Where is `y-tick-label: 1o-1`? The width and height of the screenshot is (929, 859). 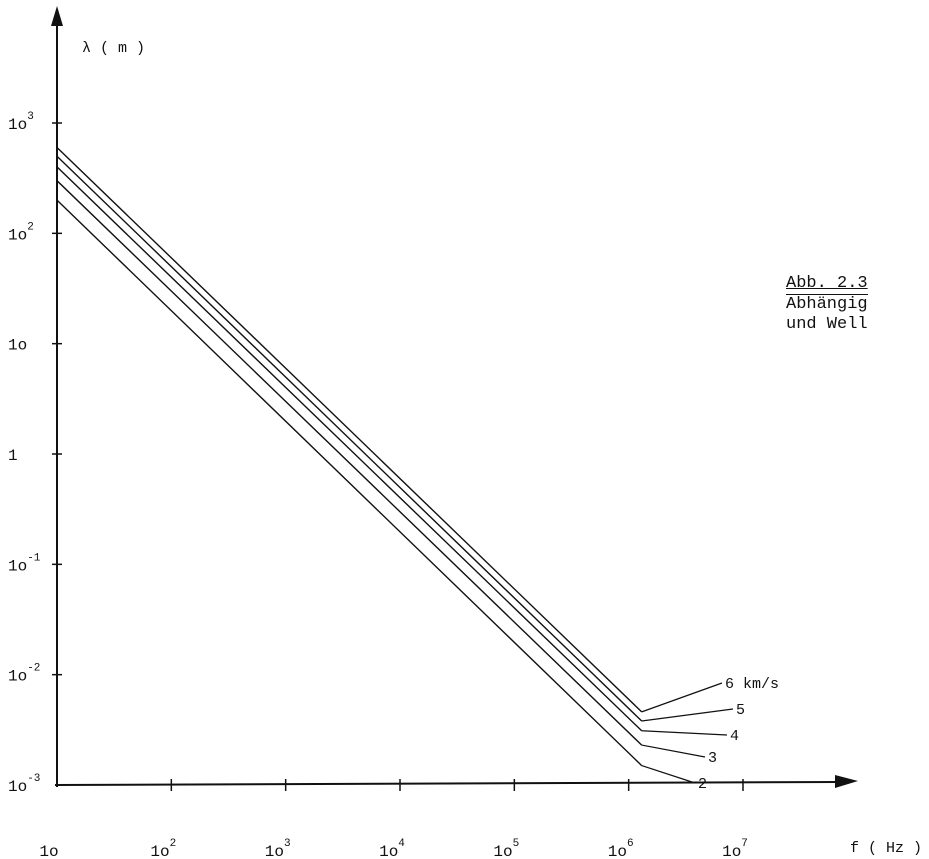
y-tick-label: 1o-1 is located at coordinates (24, 563).